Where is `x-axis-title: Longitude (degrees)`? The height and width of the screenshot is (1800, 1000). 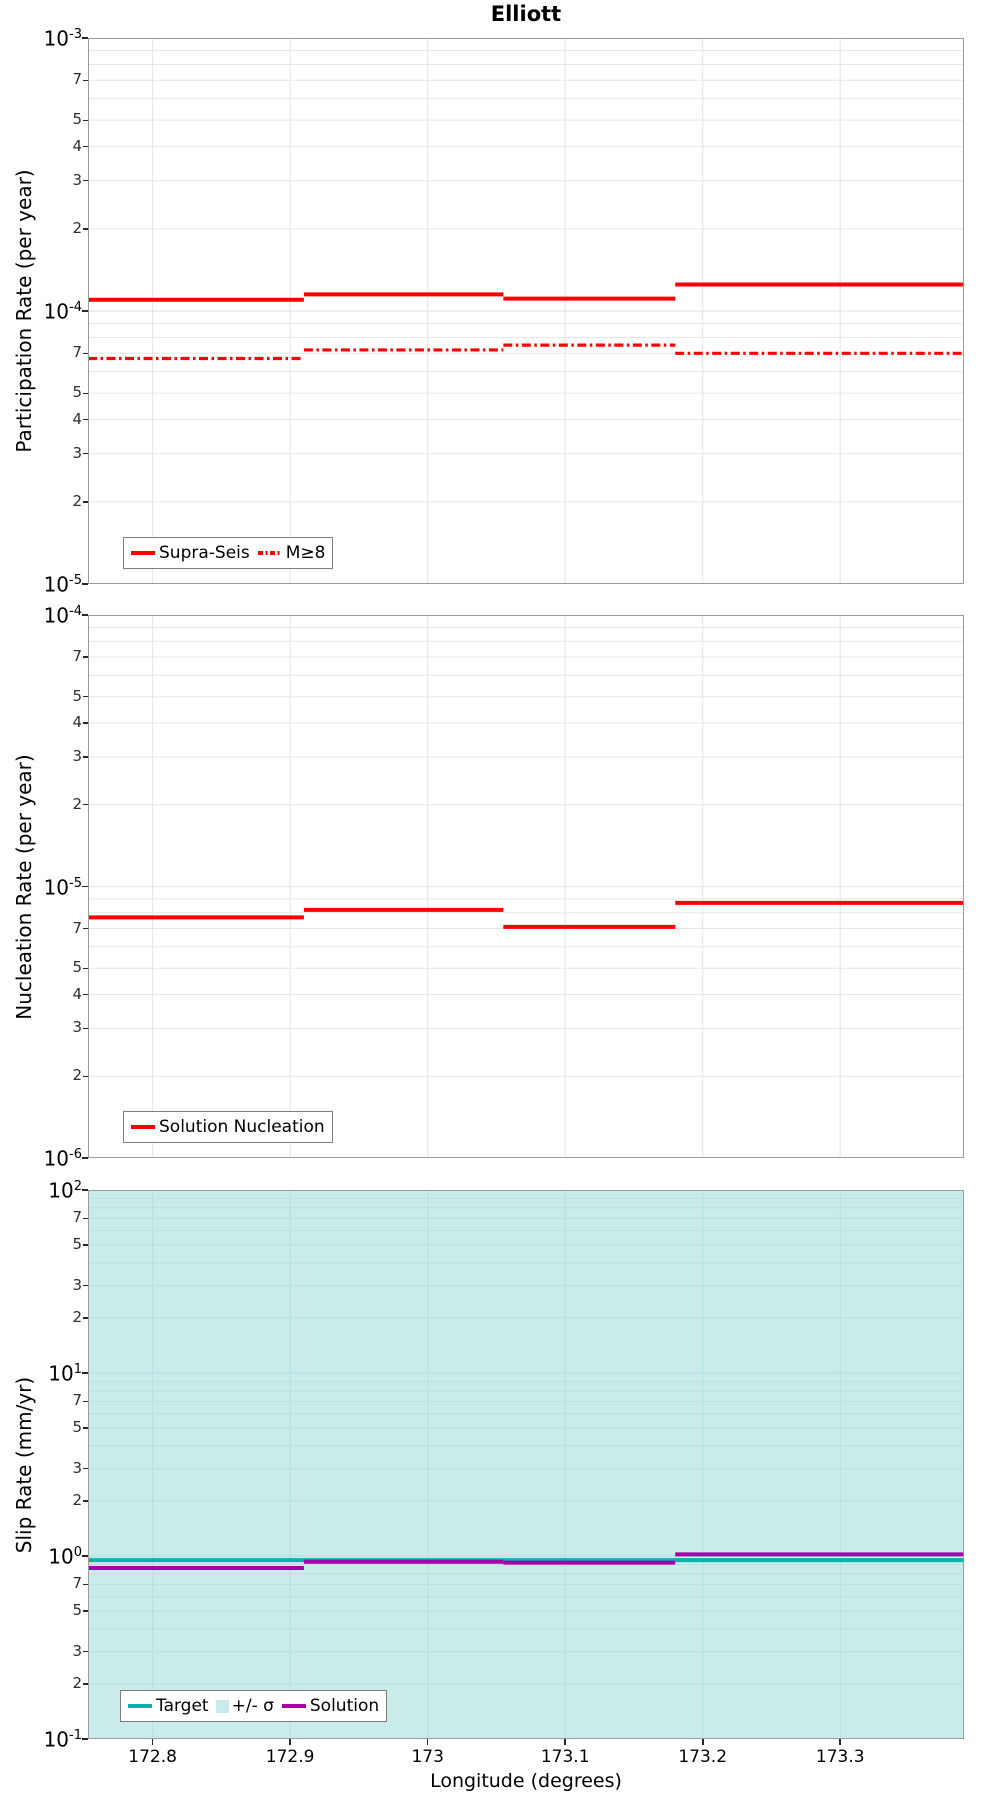
x-axis-title: Longitude (degrees) is located at coordinates (526, 1781).